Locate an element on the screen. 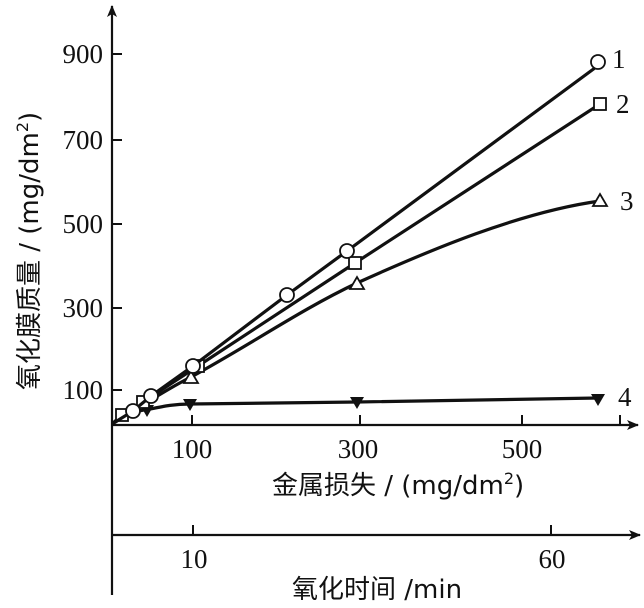 This screenshot has width=644, height=608. x-tick-300: 300 is located at coordinates (358, 449).